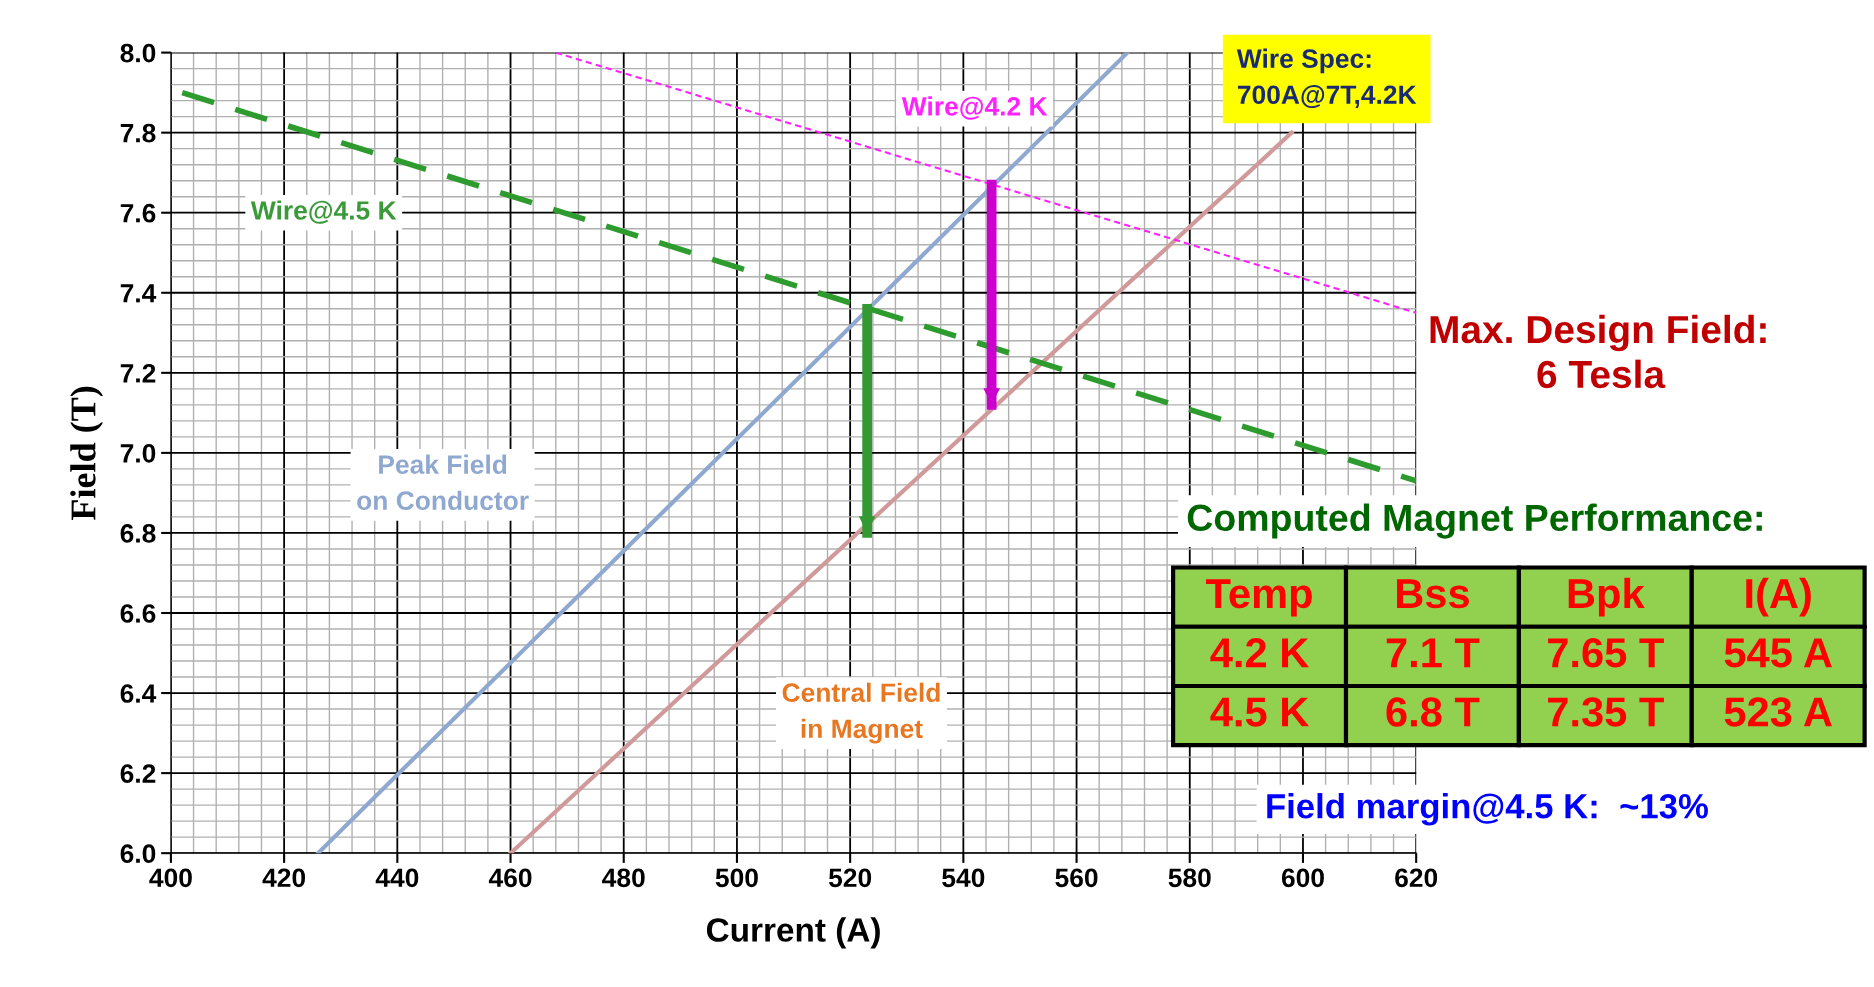 Image resolution: width=1874 pixels, height=987 pixels. What do you see at coordinates (1606, 597) in the screenshot?
I see `text: Bpk` at bounding box center [1606, 597].